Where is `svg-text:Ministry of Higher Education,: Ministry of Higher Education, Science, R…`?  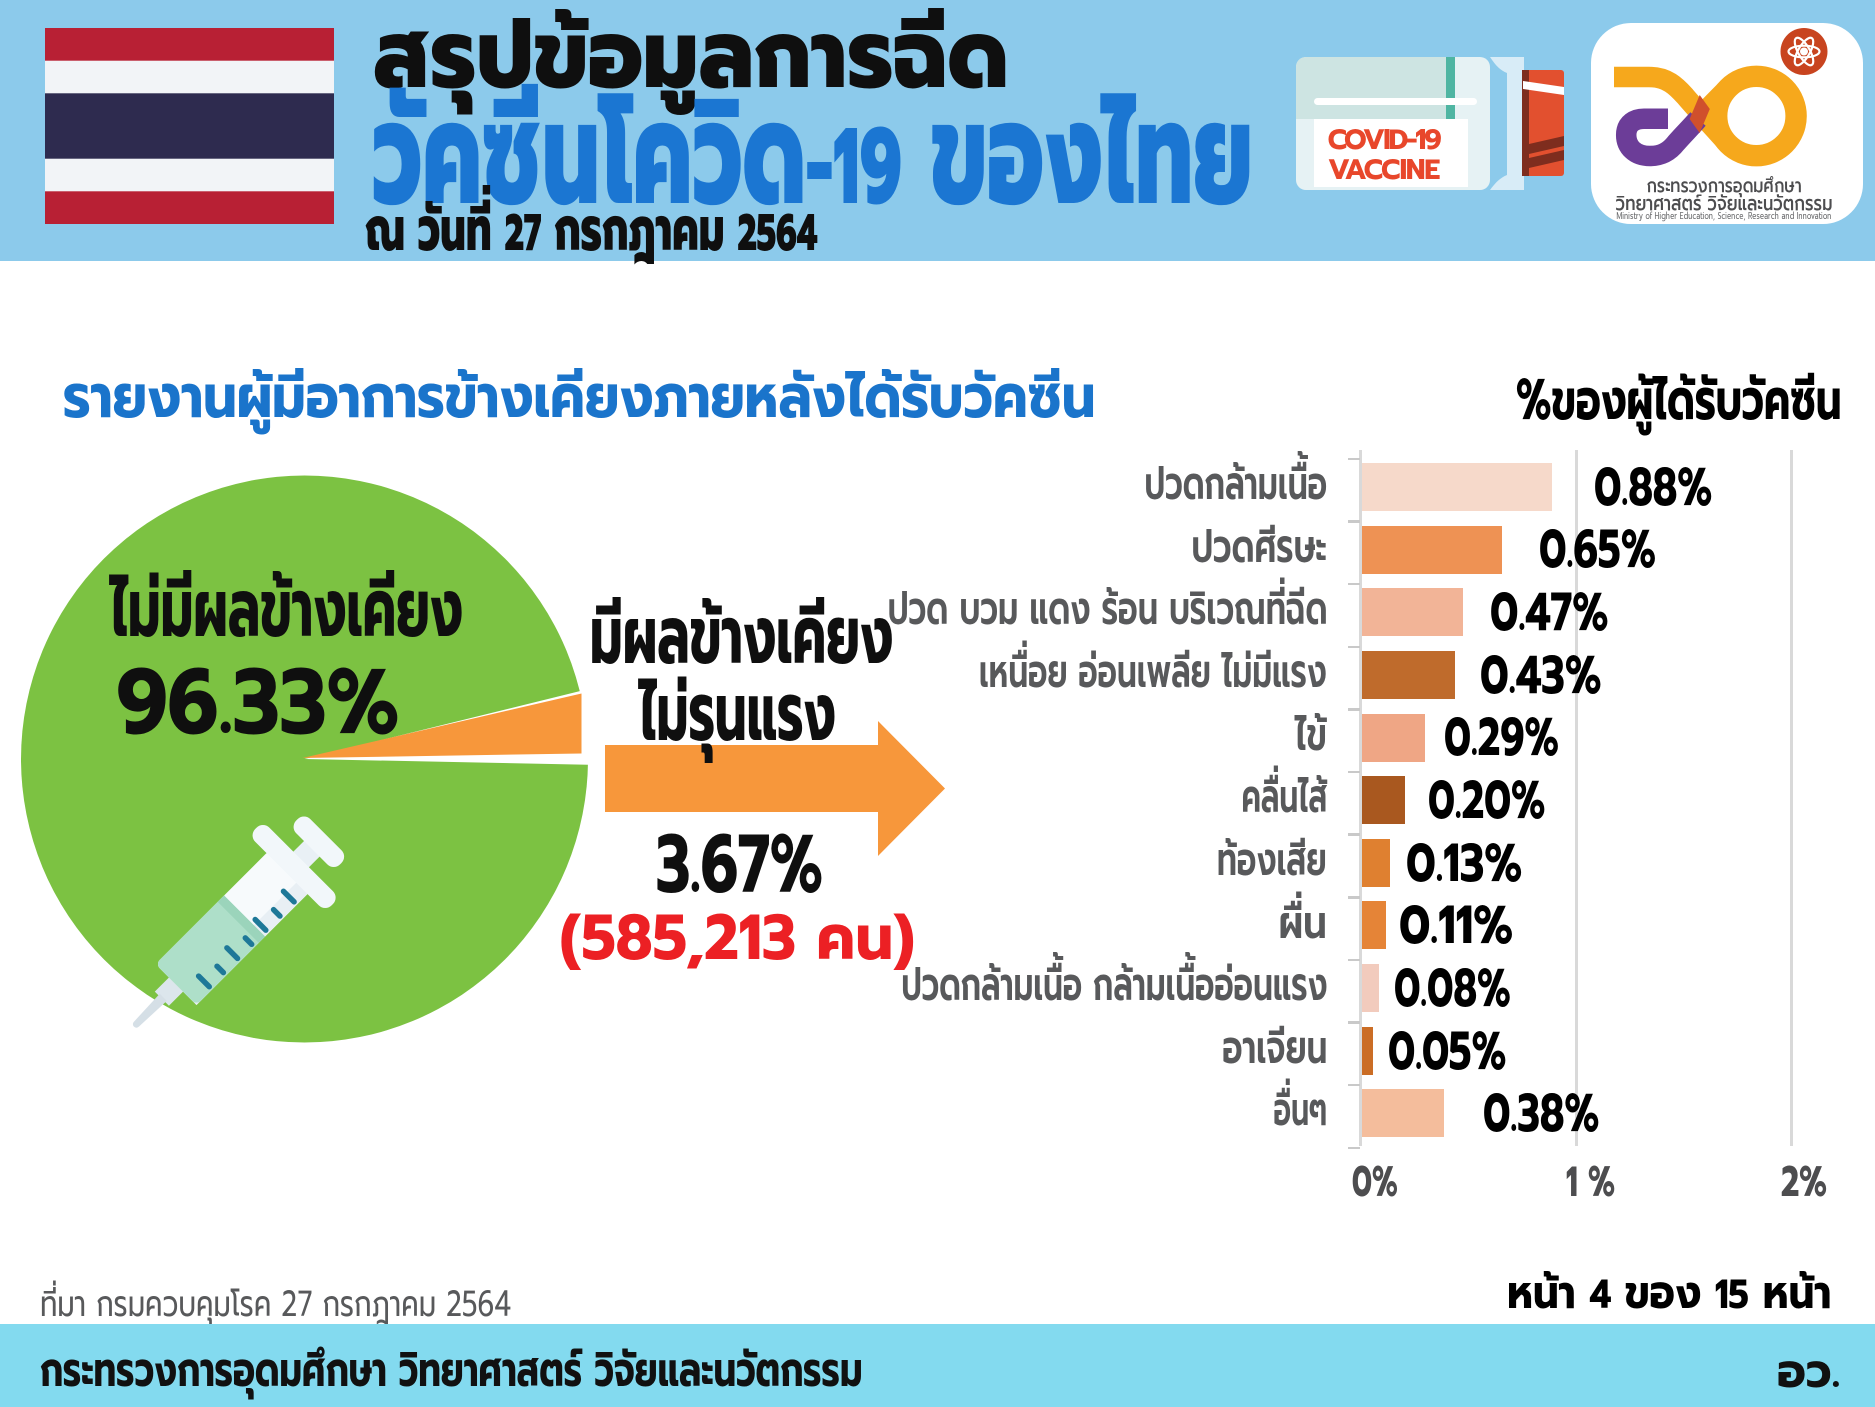
svg-text:Ministry of Higher Education,: Ministry of Higher Education, Science, R… is located at coordinates (1724, 216).